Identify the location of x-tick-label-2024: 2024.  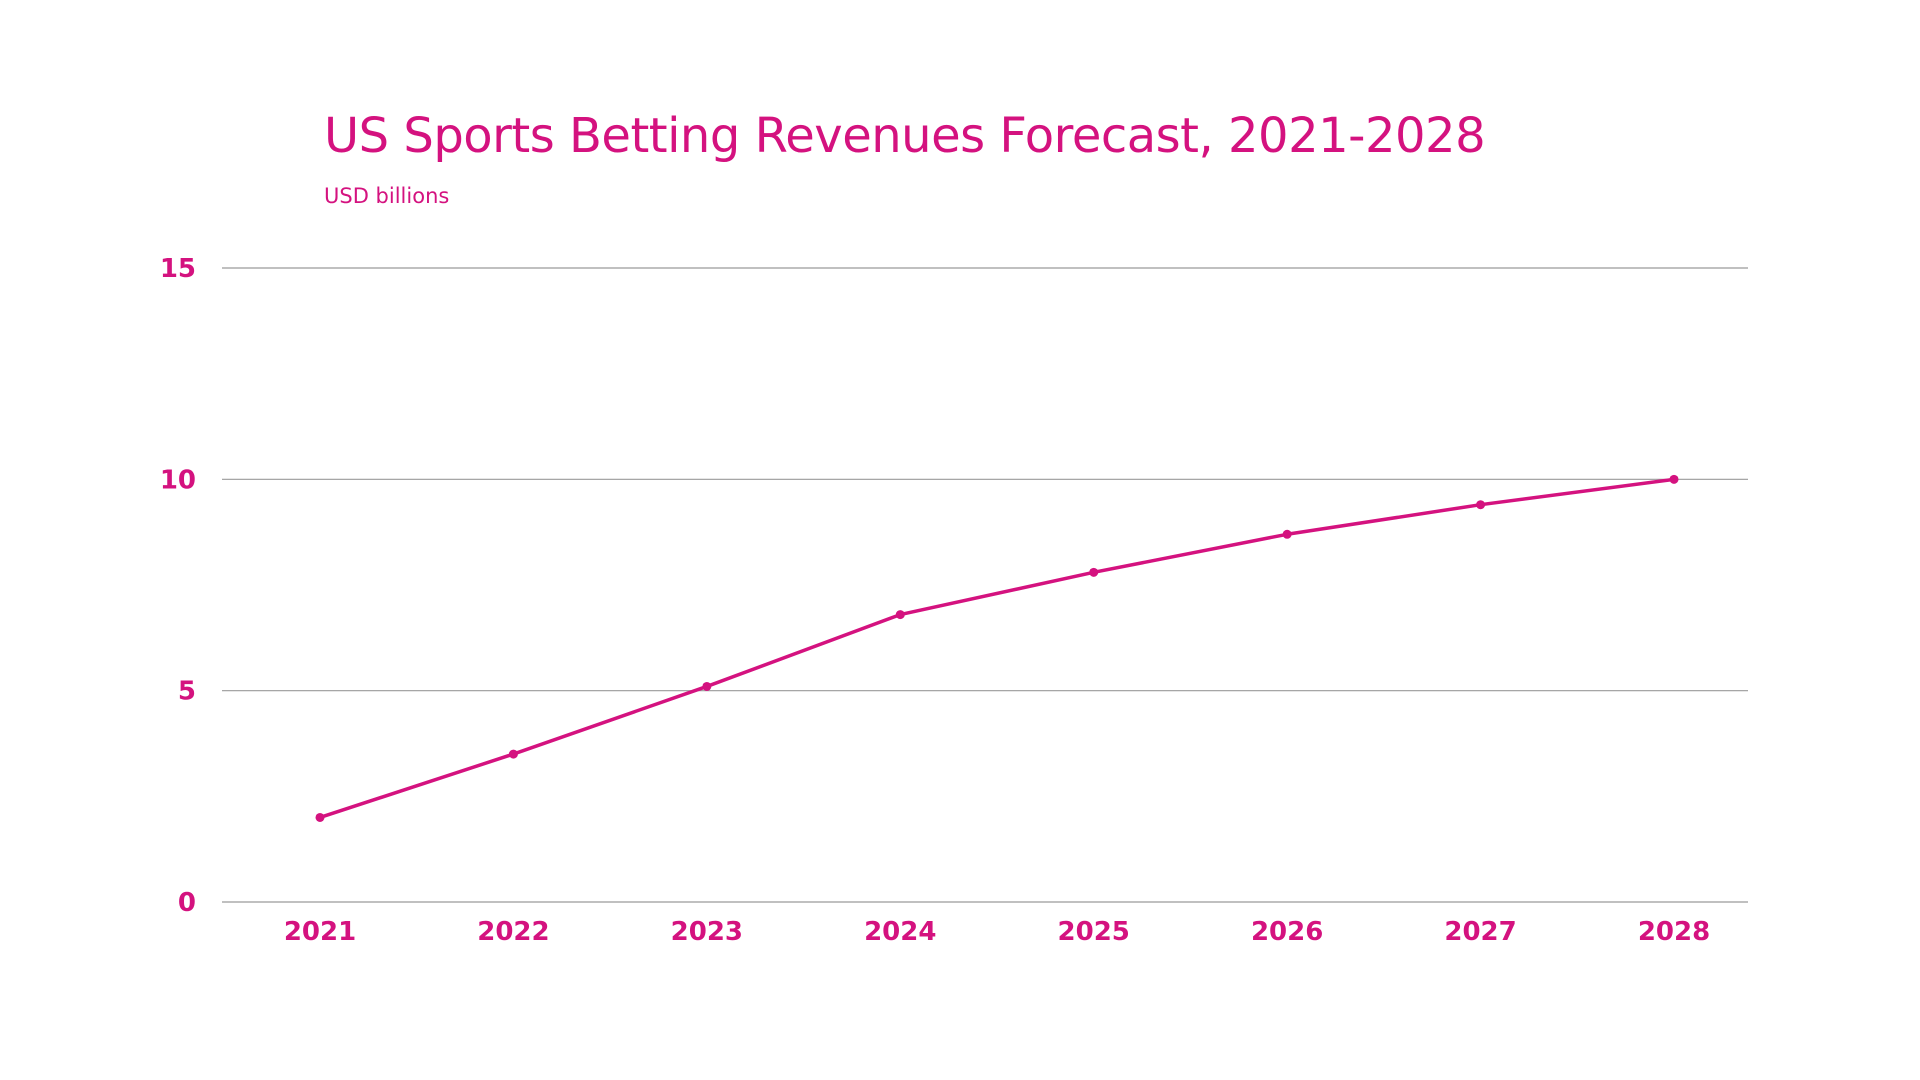
(900, 932).